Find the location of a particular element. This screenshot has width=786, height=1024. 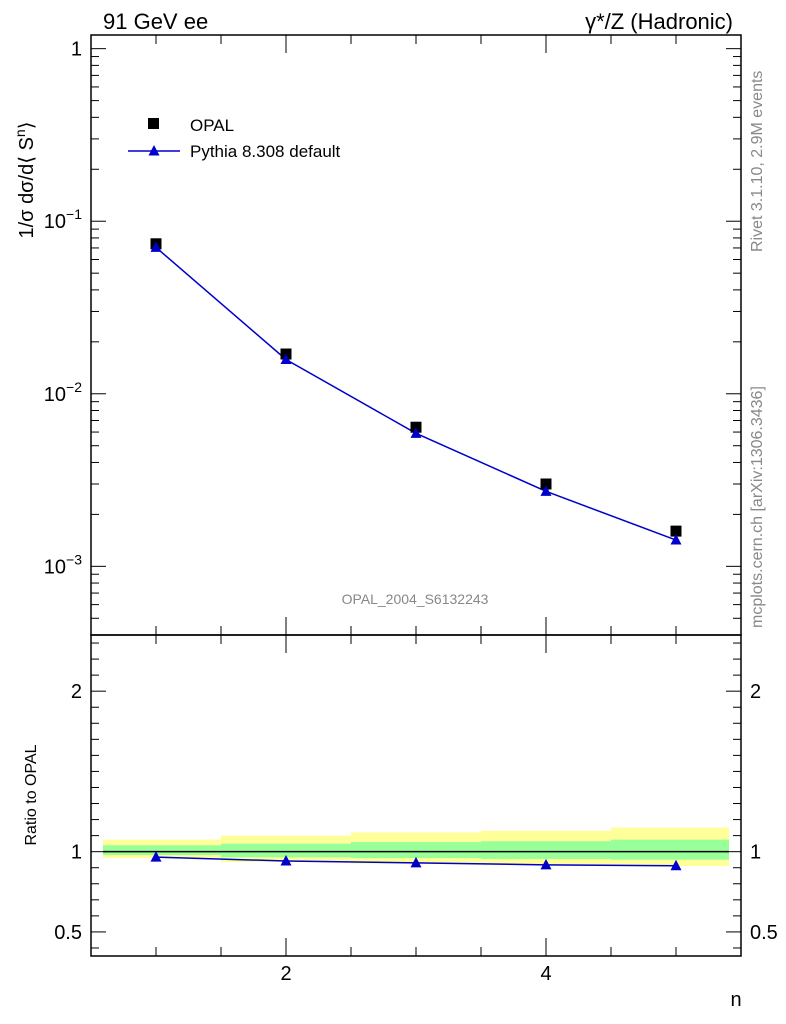

ratio-y-tick-label-left: 0.5 is located at coordinates (68, 933).